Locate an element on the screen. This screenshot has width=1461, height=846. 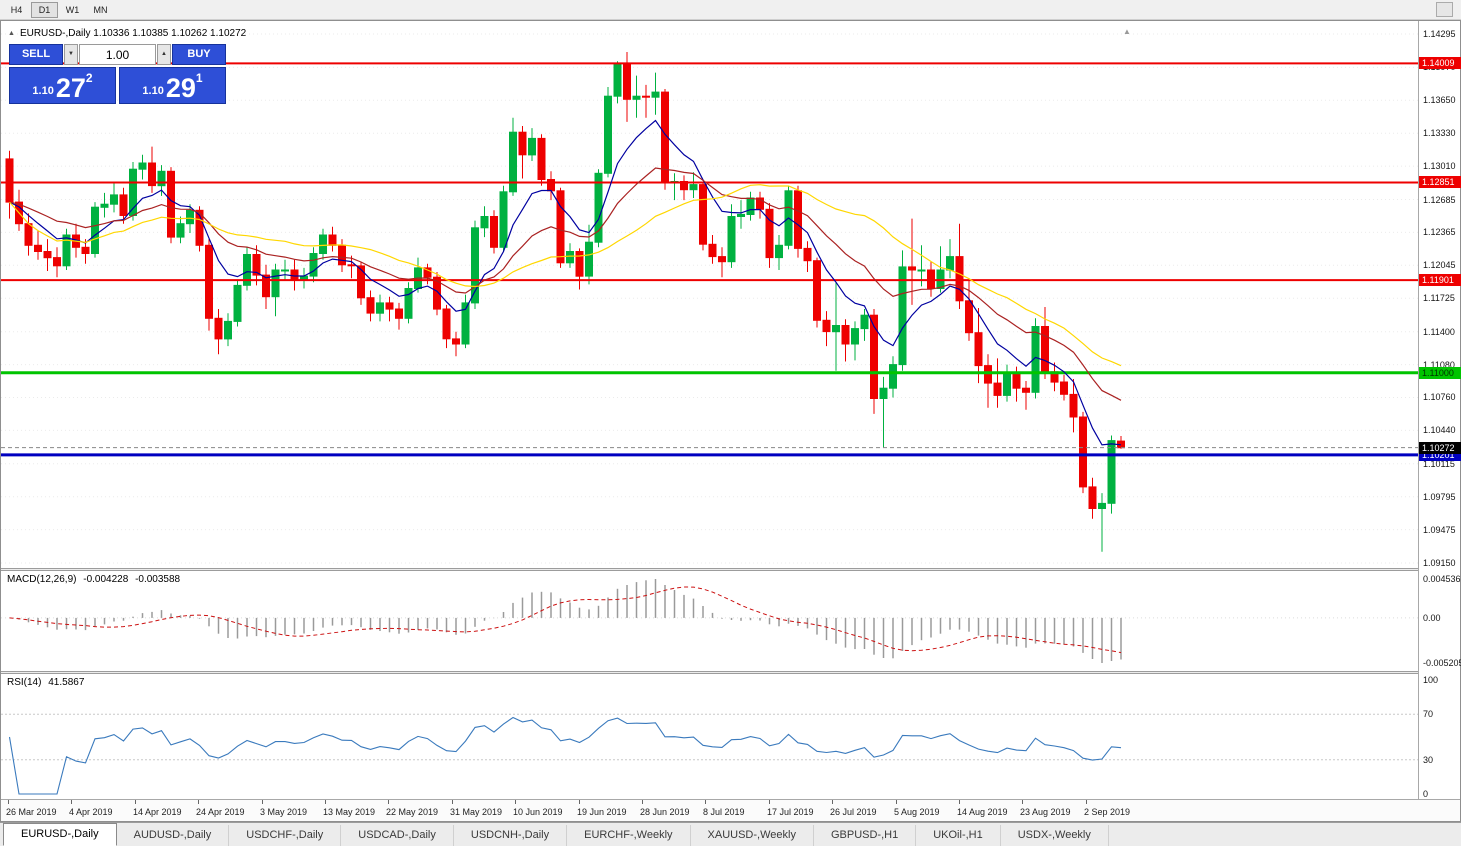
date-label: 8 Jul 2019 is located at coordinates (724, 812).